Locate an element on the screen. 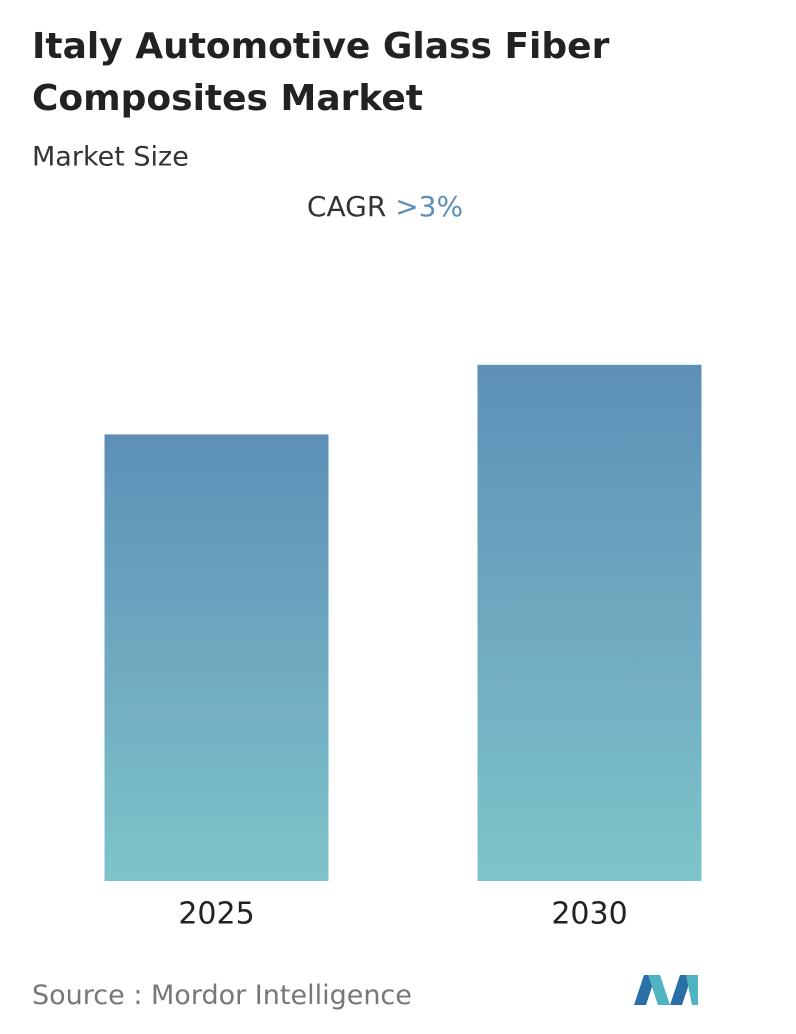  chart-subtitle: Market Size is located at coordinates (110, 157).